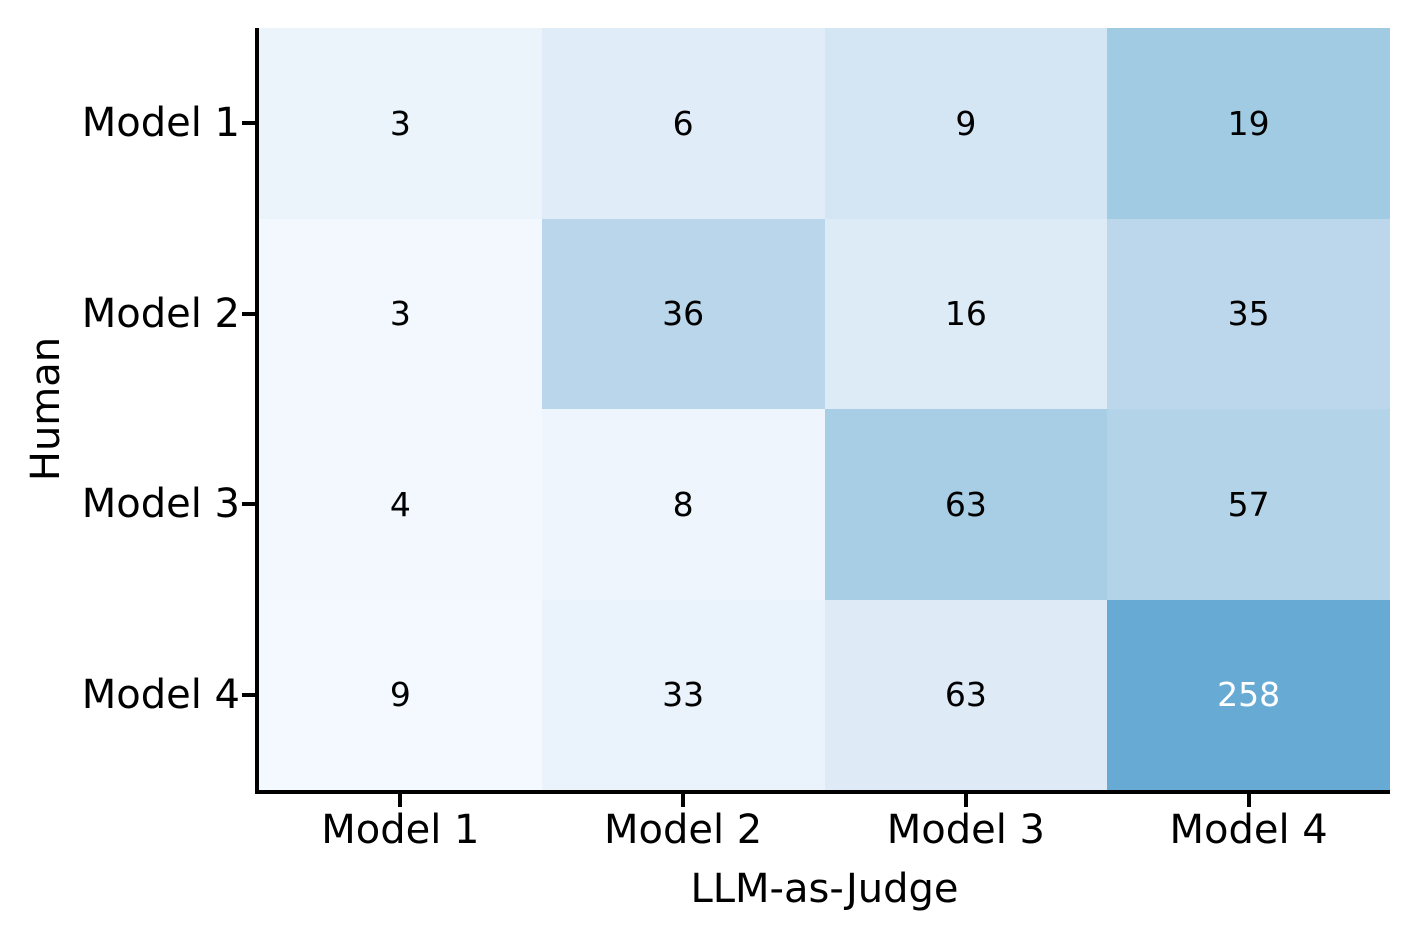  I want to click on heatmap-cell: 33, so click(683, 694).